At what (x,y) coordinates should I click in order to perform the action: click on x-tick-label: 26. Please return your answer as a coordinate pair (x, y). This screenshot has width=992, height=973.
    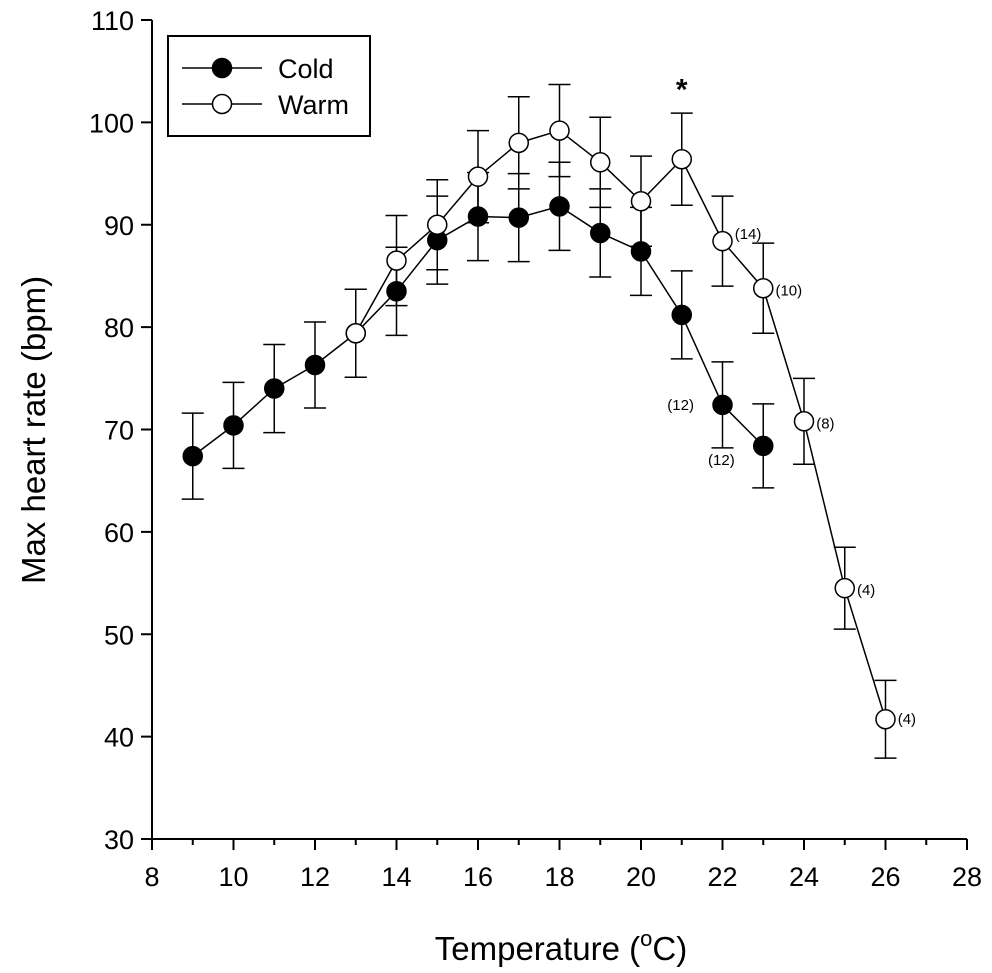
    Looking at the image, I should click on (885, 877).